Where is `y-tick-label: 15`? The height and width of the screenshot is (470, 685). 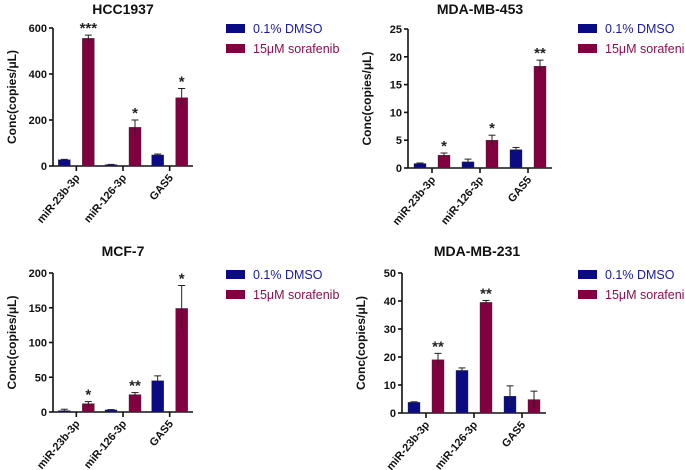 y-tick-label: 15 is located at coordinates (396, 86).